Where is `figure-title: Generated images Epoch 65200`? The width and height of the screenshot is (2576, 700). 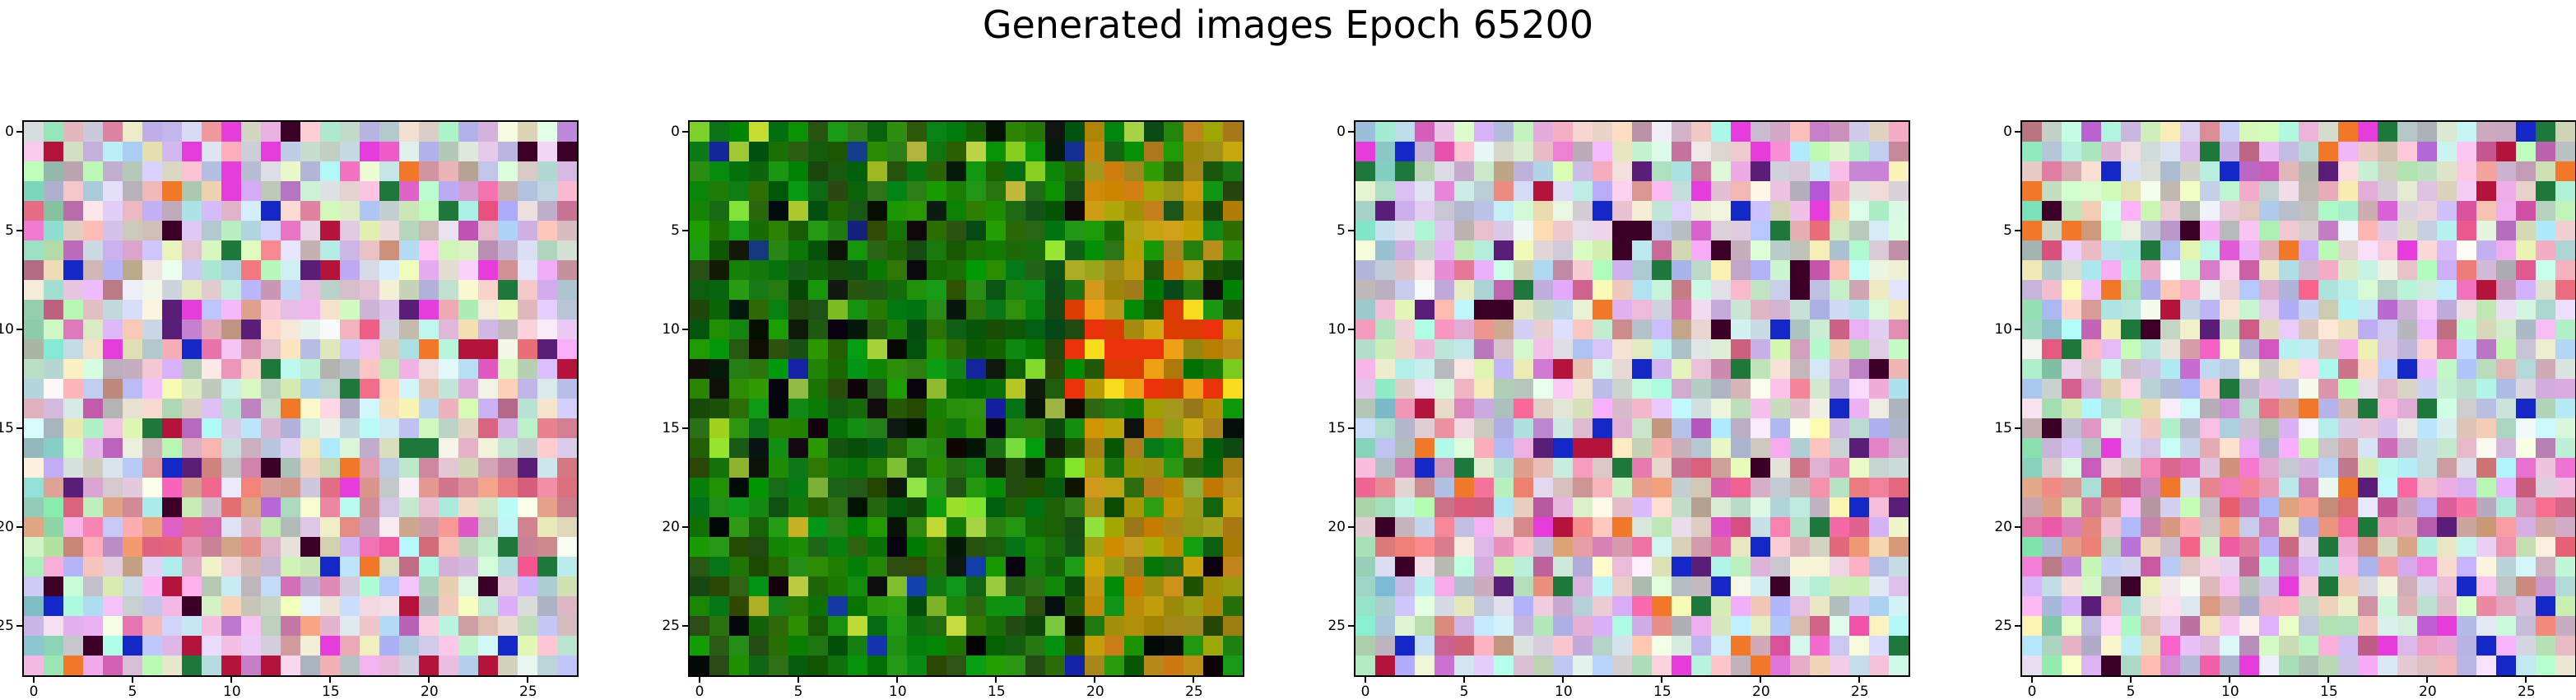
figure-title: Generated images Epoch 65200 is located at coordinates (1288, 24).